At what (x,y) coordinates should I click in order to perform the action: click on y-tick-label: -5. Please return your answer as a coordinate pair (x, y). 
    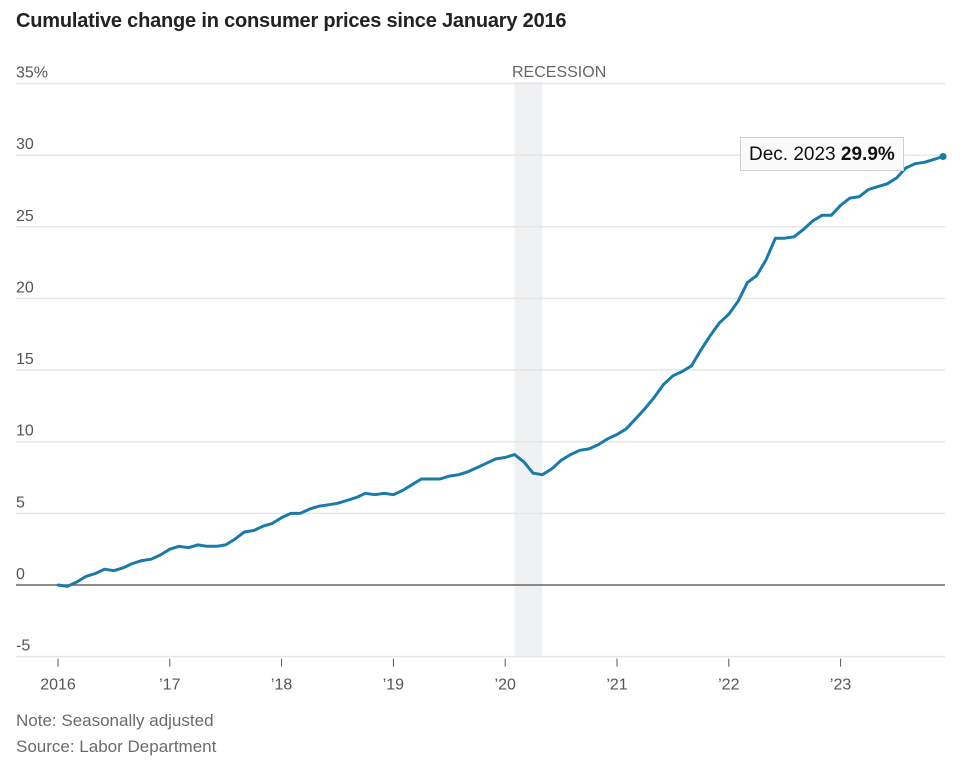
    Looking at the image, I should click on (23, 646).